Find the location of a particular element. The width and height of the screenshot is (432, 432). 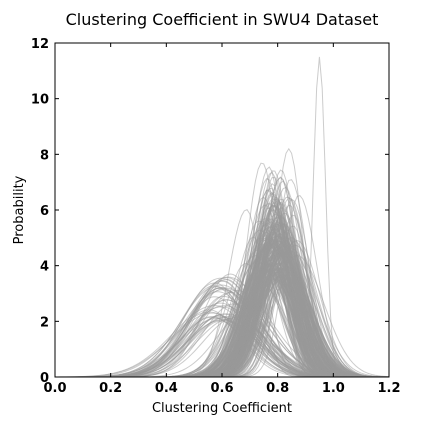

y-tick-label: 4 is located at coordinates (44, 267).